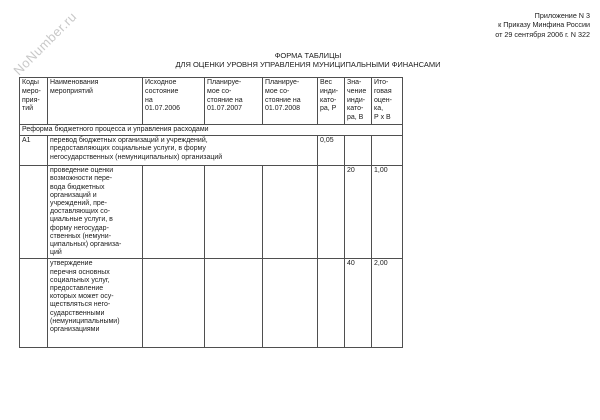  What do you see at coordinates (387, 303) in the screenshot?
I see `cell-score: 2,00` at bounding box center [387, 303].